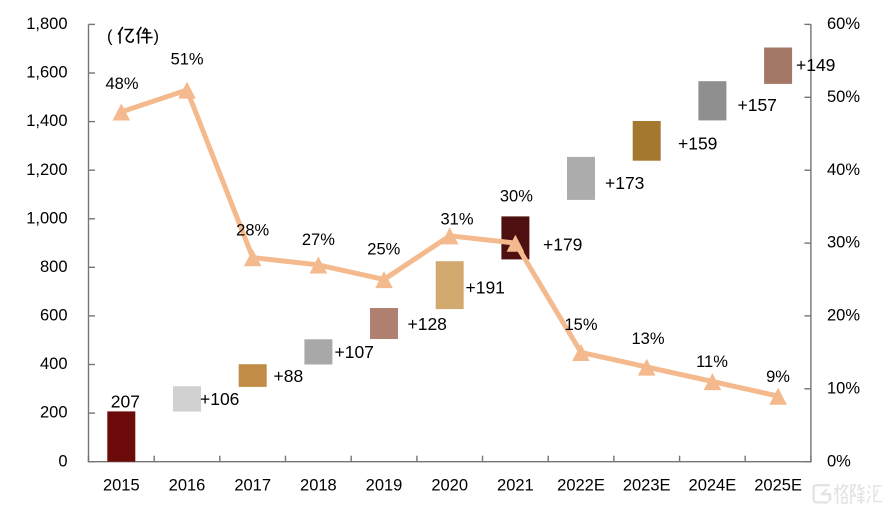 The image size is (886, 510). What do you see at coordinates (843, 170) in the screenshot?
I see `svg-text: 40%` at bounding box center [843, 170].